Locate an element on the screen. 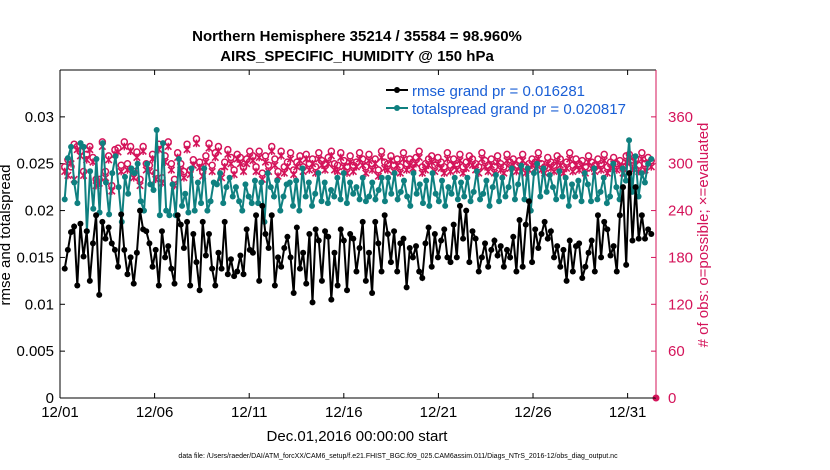  y-axis-left-label: rmse and totalspread is located at coordinates (7, 235).